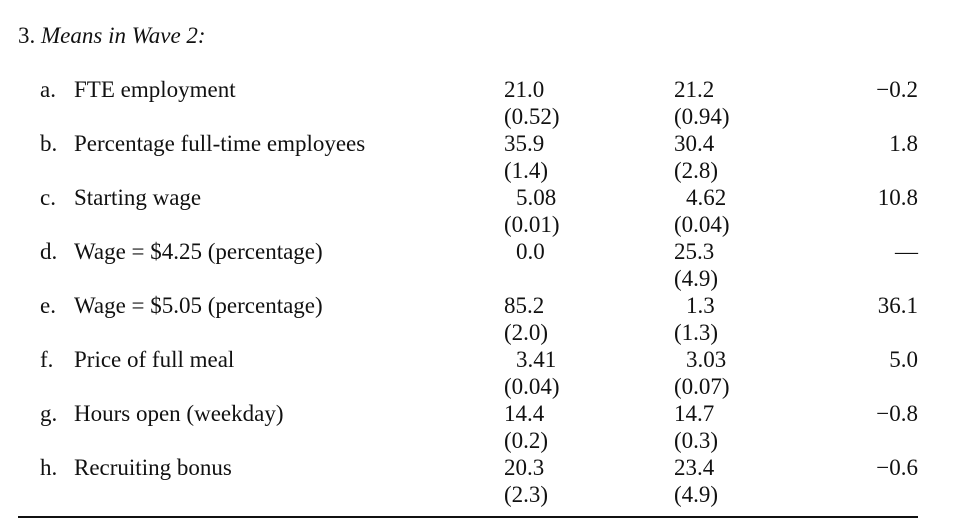  I want to click on row-label: c. Starting wage, so click(120, 197).